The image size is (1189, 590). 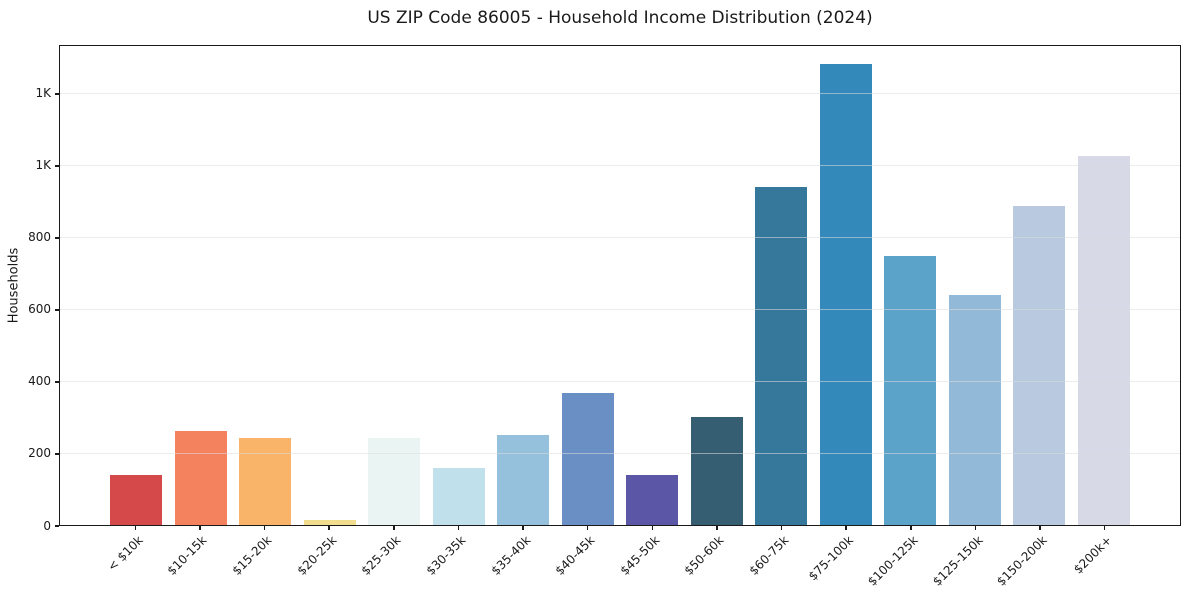 I want to click on y-tick-label: 400, so click(x=39, y=381).